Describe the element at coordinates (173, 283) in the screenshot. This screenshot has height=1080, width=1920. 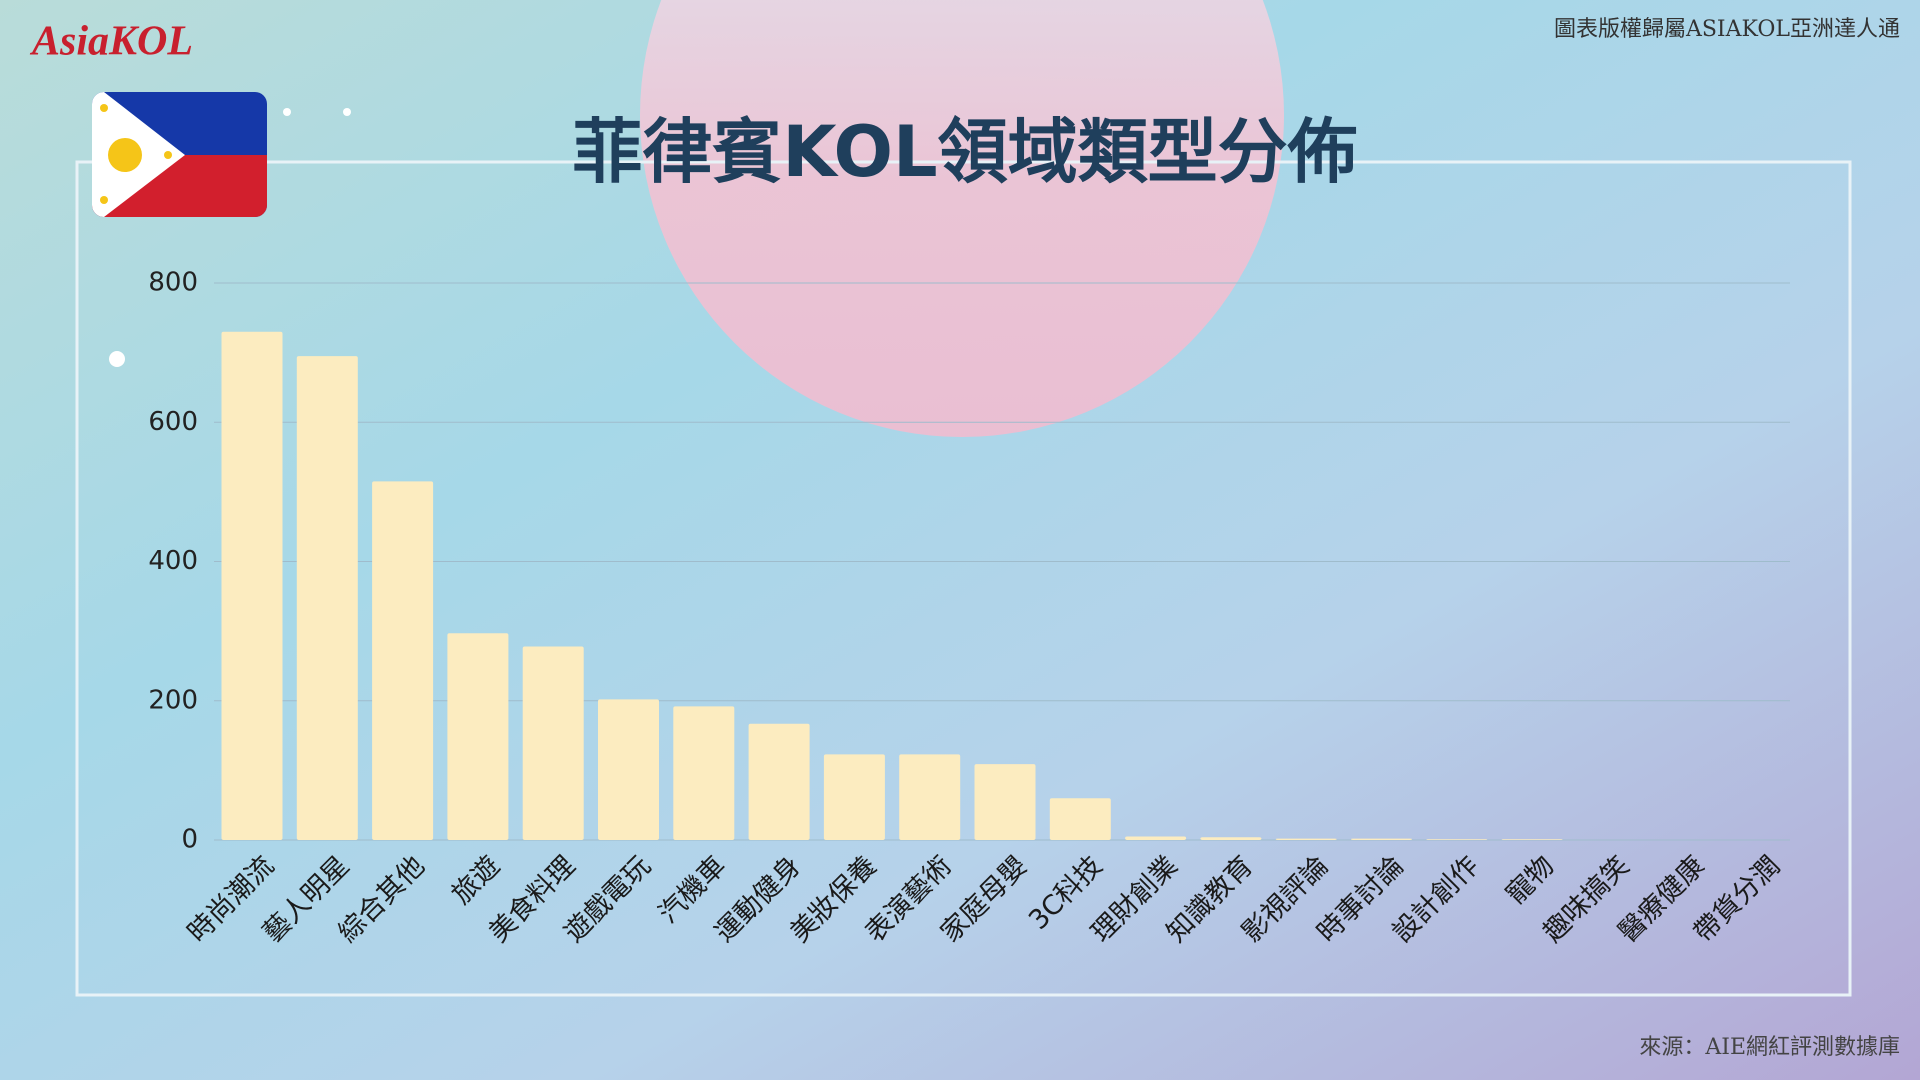
I see `y-tick-label: 800` at that location.